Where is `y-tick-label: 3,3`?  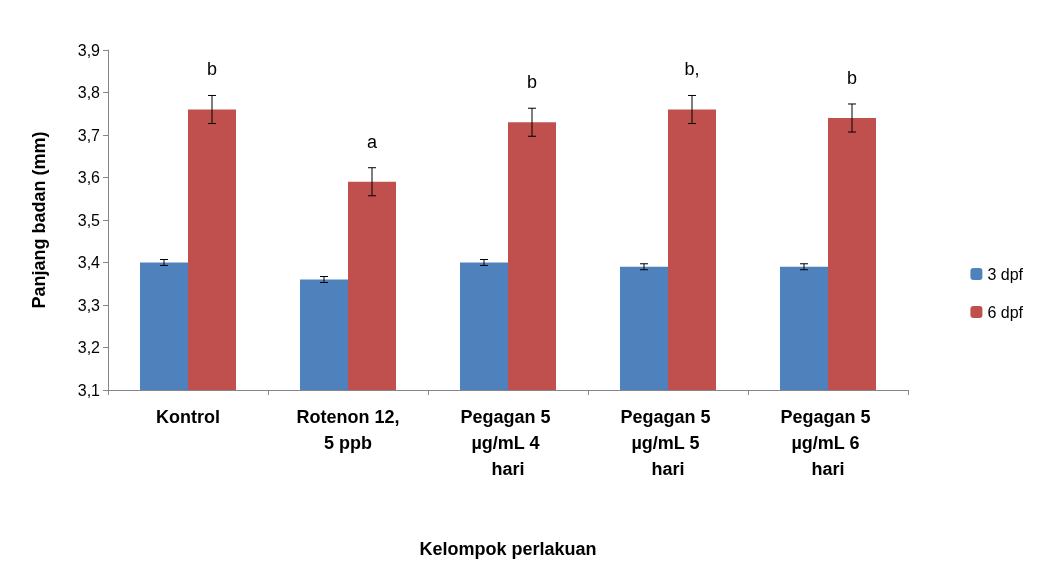 y-tick-label: 3,3 is located at coordinates (89, 305).